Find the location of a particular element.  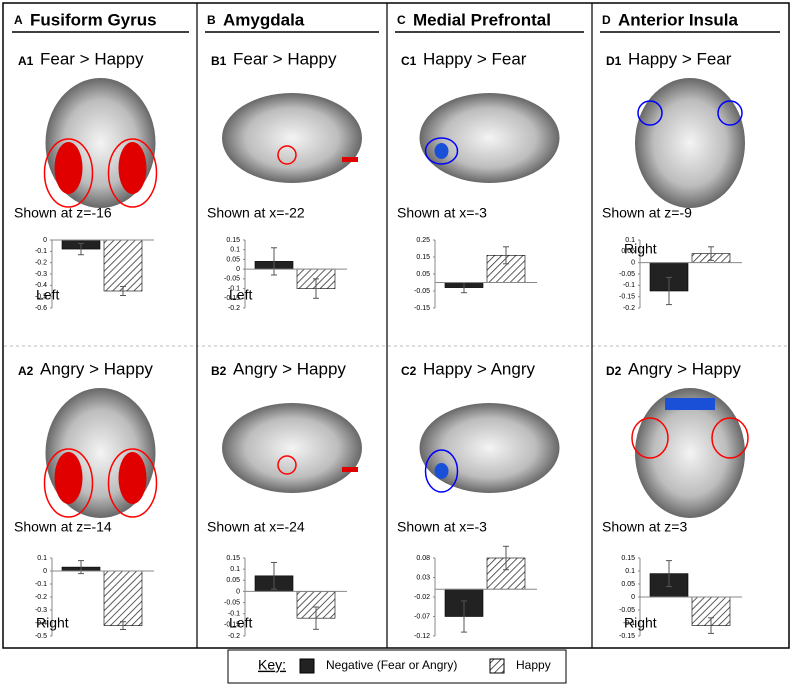

panel-id: B1 is located at coordinates (219, 61).